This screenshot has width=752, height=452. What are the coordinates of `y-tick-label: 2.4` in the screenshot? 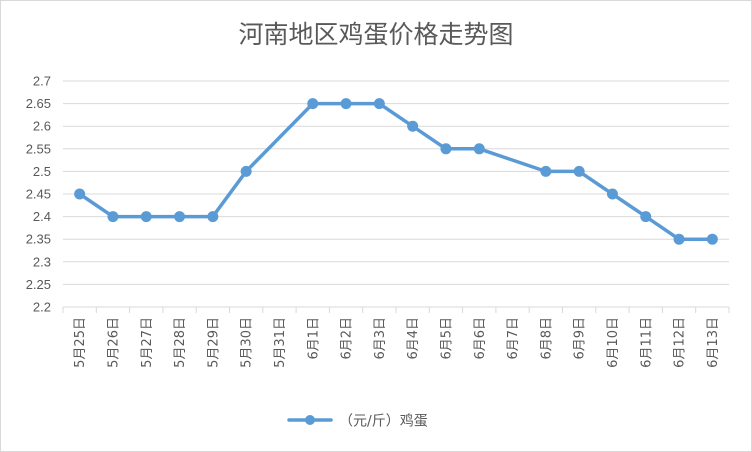 It's located at (42, 216).